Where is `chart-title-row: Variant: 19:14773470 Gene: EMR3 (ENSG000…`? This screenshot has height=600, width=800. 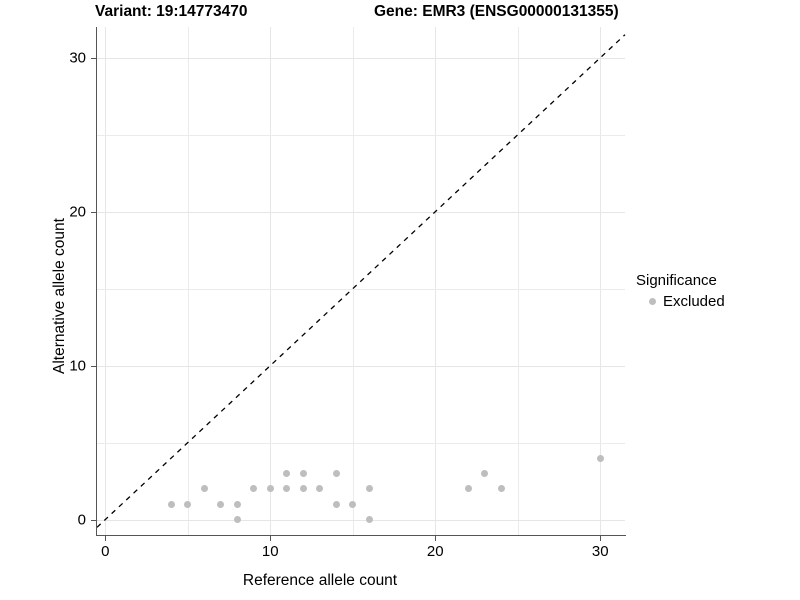
chart-title-row: Variant: 19:14773470 Gene: EMR3 (ENSG000… is located at coordinates (320, 15).